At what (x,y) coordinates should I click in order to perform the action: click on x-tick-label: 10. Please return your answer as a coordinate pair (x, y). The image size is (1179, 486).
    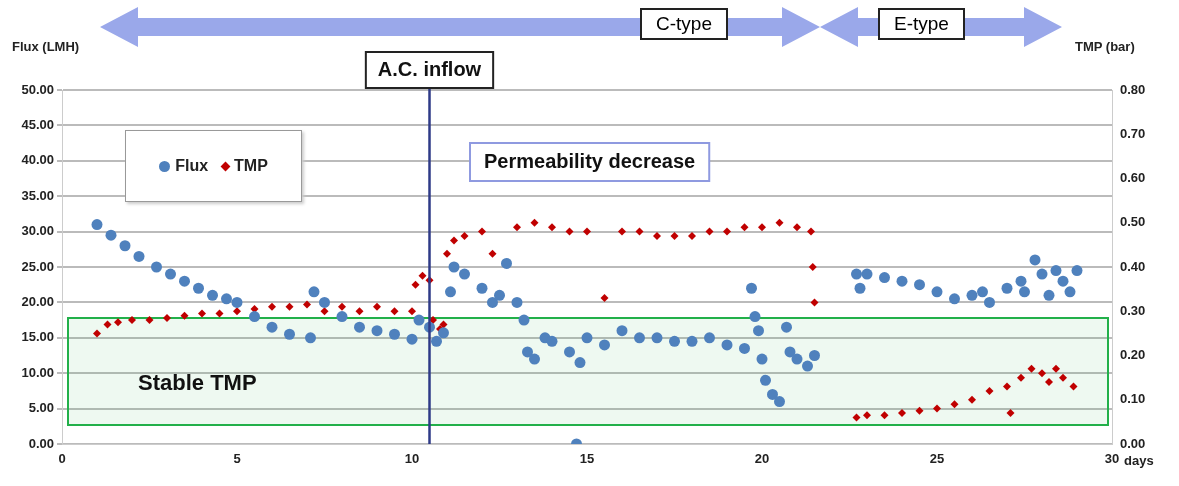
    Looking at the image, I should click on (412, 459).